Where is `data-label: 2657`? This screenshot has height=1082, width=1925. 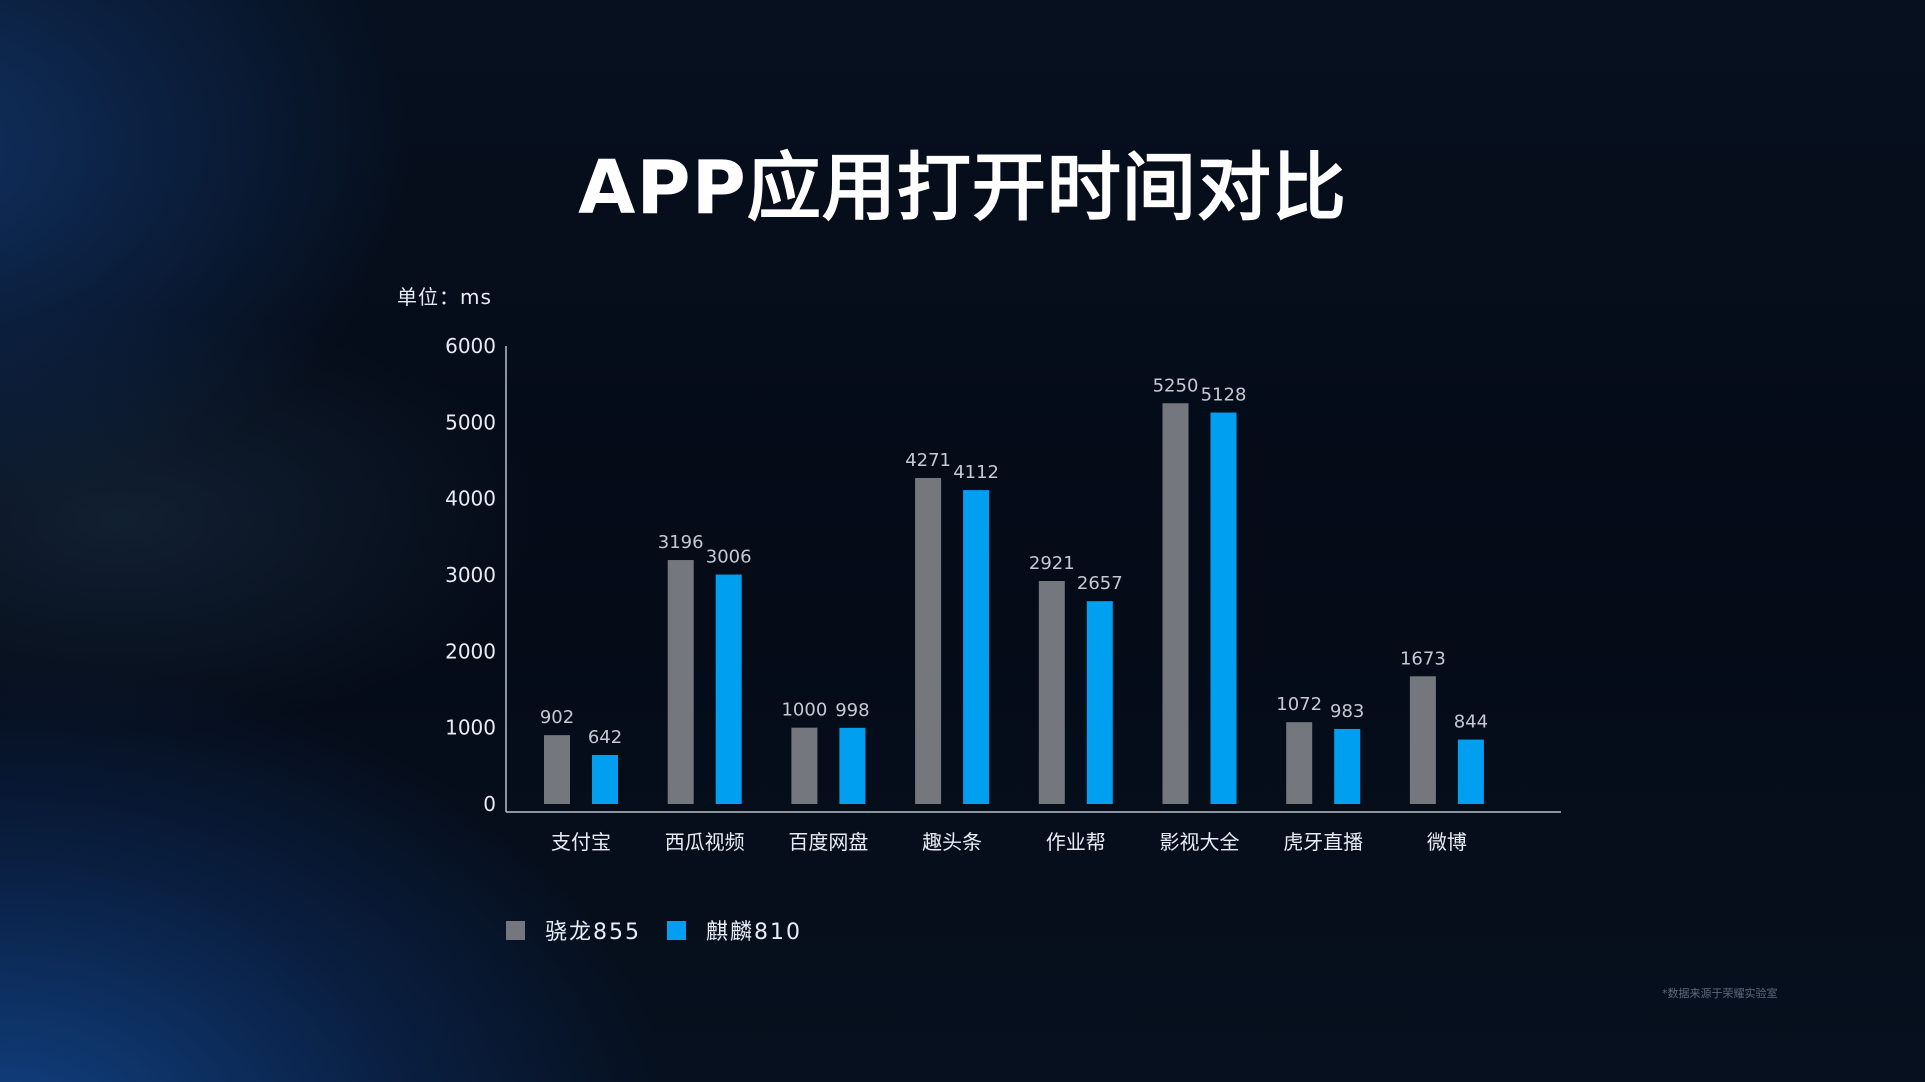
data-label: 2657 is located at coordinates (1100, 583).